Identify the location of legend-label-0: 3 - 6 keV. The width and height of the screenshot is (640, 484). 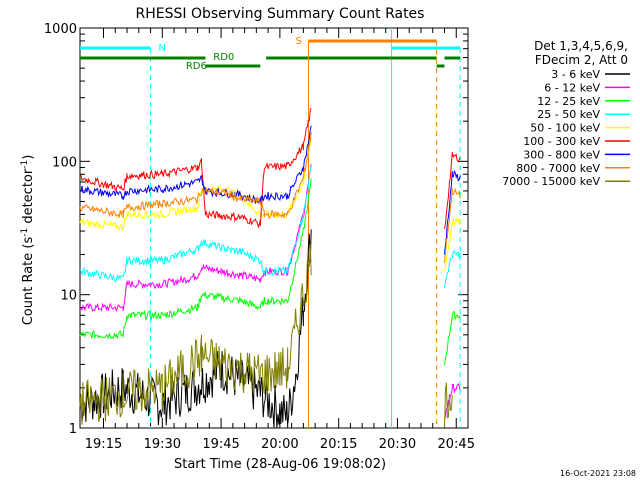
(575, 74).